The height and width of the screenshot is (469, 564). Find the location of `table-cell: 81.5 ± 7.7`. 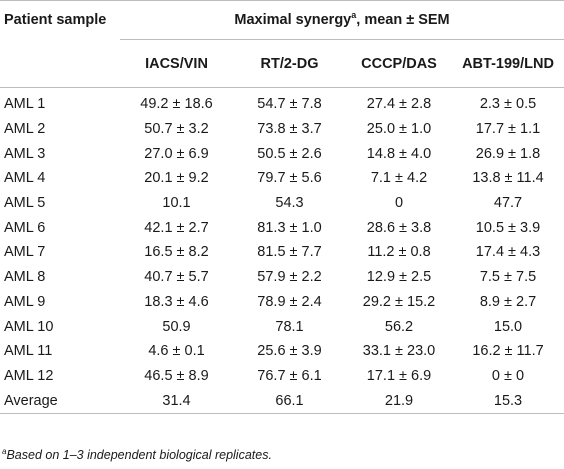

table-cell: 81.5 ± 7.7 is located at coordinates (289, 252).